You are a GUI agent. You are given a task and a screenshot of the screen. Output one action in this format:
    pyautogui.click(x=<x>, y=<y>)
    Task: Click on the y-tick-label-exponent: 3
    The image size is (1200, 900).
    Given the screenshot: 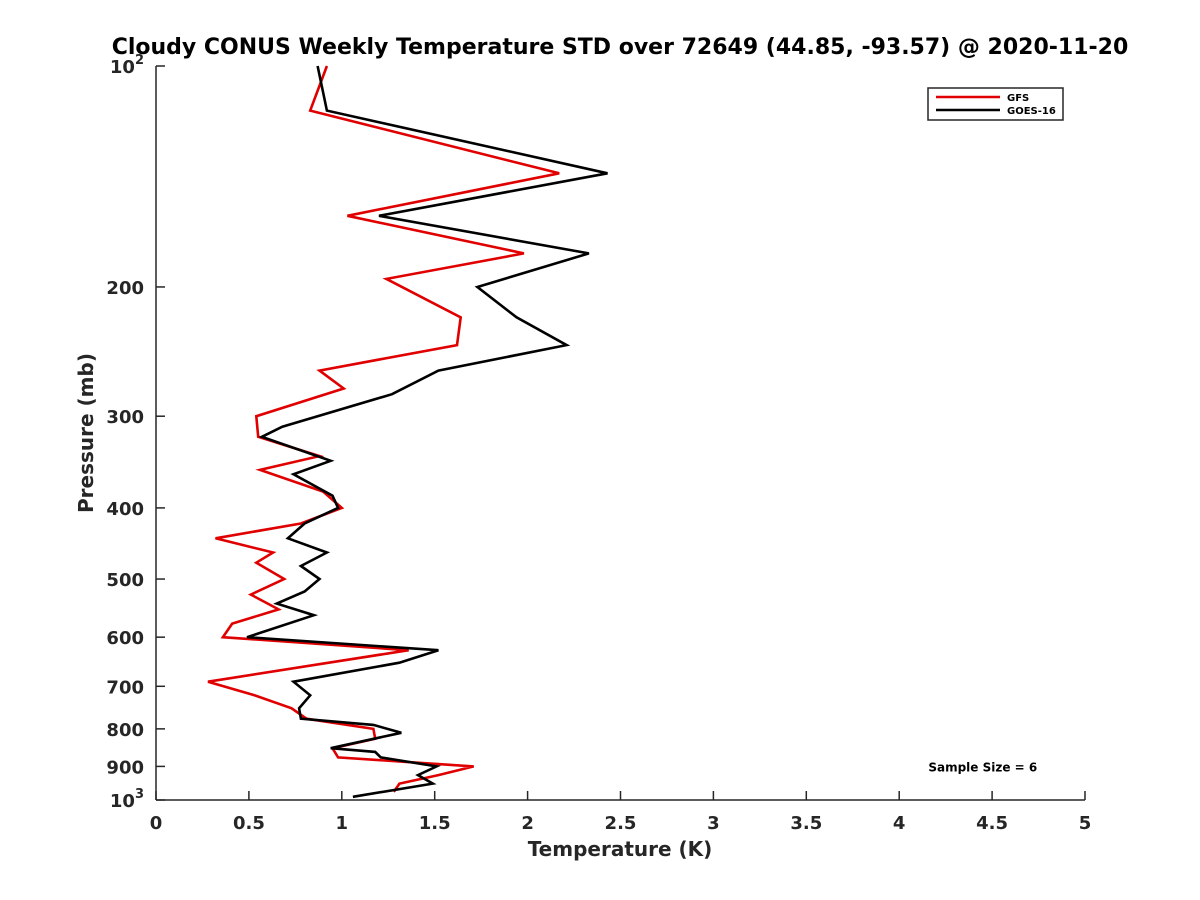 What is the action you would take?
    pyautogui.click(x=139, y=794)
    